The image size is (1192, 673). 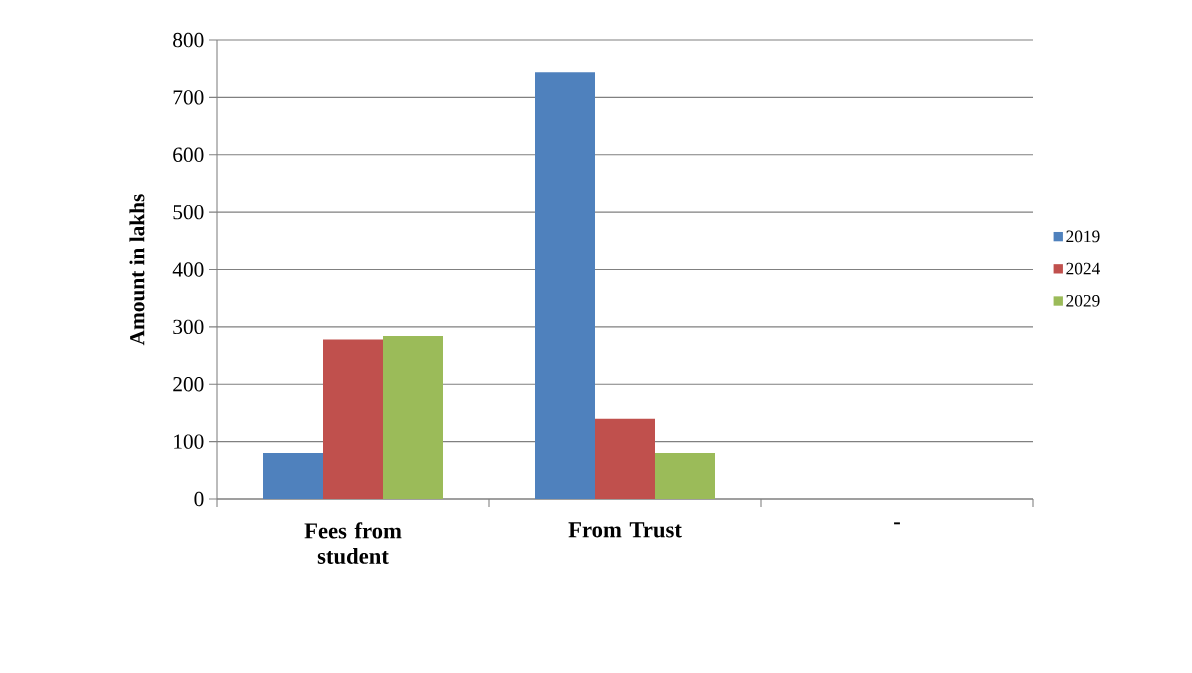 What do you see at coordinates (188, 97) in the screenshot?
I see `y-tick-label: 700` at bounding box center [188, 97].